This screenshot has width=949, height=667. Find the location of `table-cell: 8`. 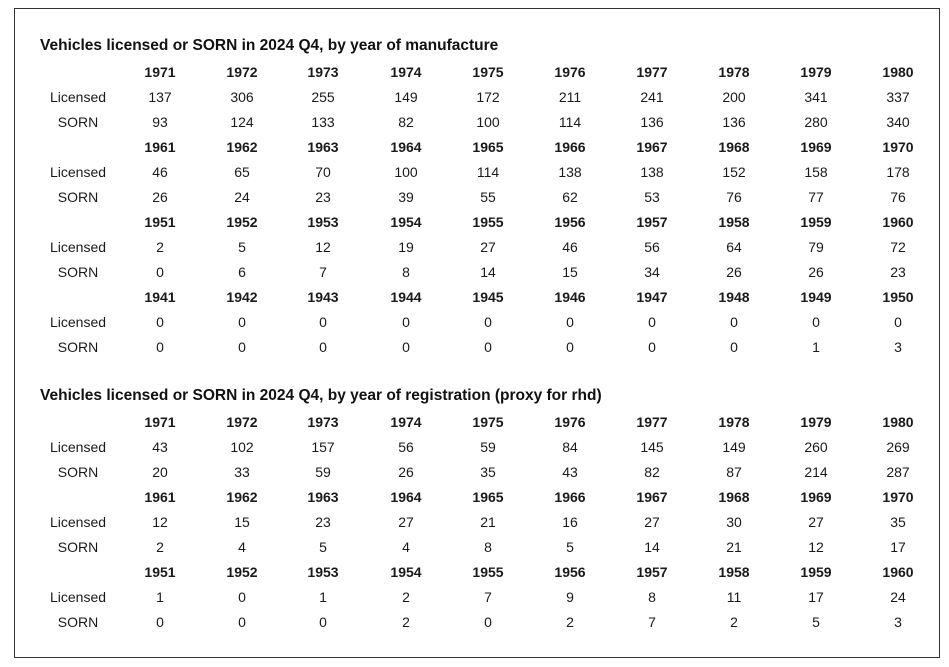

table-cell: 8 is located at coordinates (406, 272).